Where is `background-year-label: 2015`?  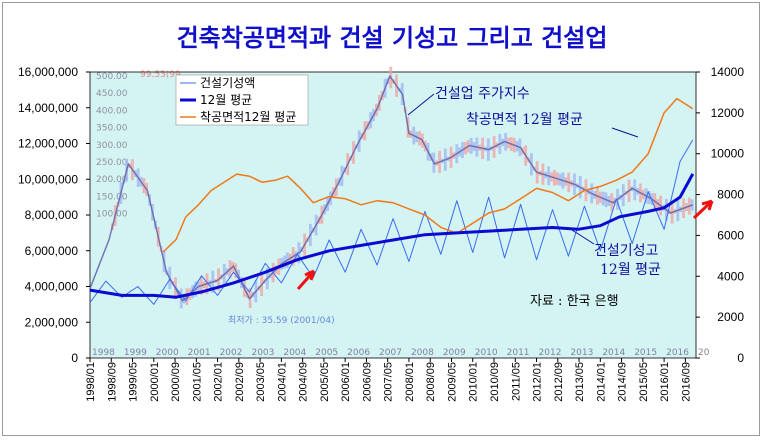 background-year-label: 2015 is located at coordinates (645, 353).